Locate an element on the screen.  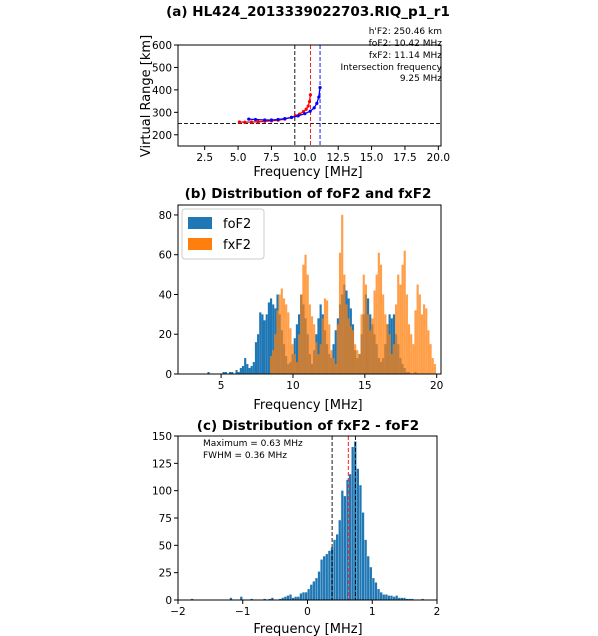
annotation-intersection-value: 9.25 MHz is located at coordinates (421, 79).